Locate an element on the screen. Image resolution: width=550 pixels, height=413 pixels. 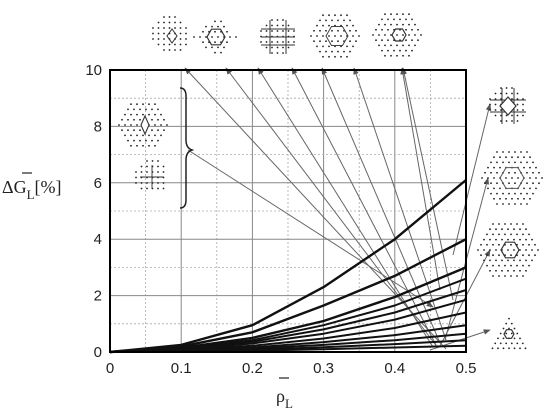
y-axis-label-unit: [%] is located at coordinates (48, 187).